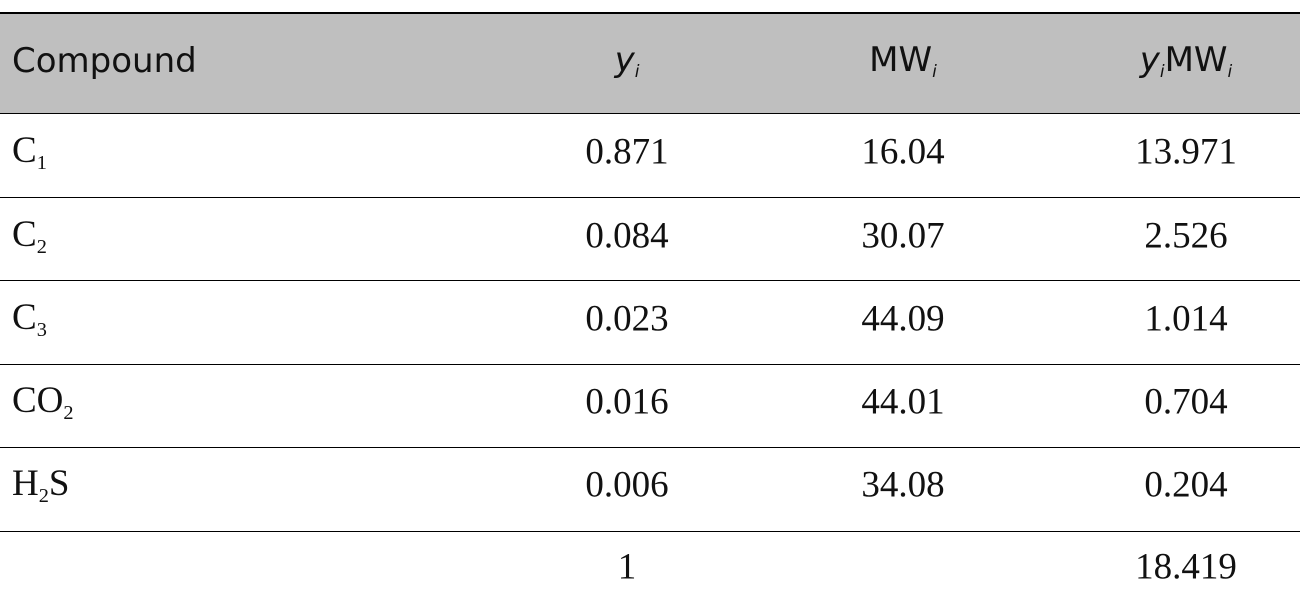  Describe the element at coordinates (38, 400) in the screenshot. I see `text: CO` at that location.